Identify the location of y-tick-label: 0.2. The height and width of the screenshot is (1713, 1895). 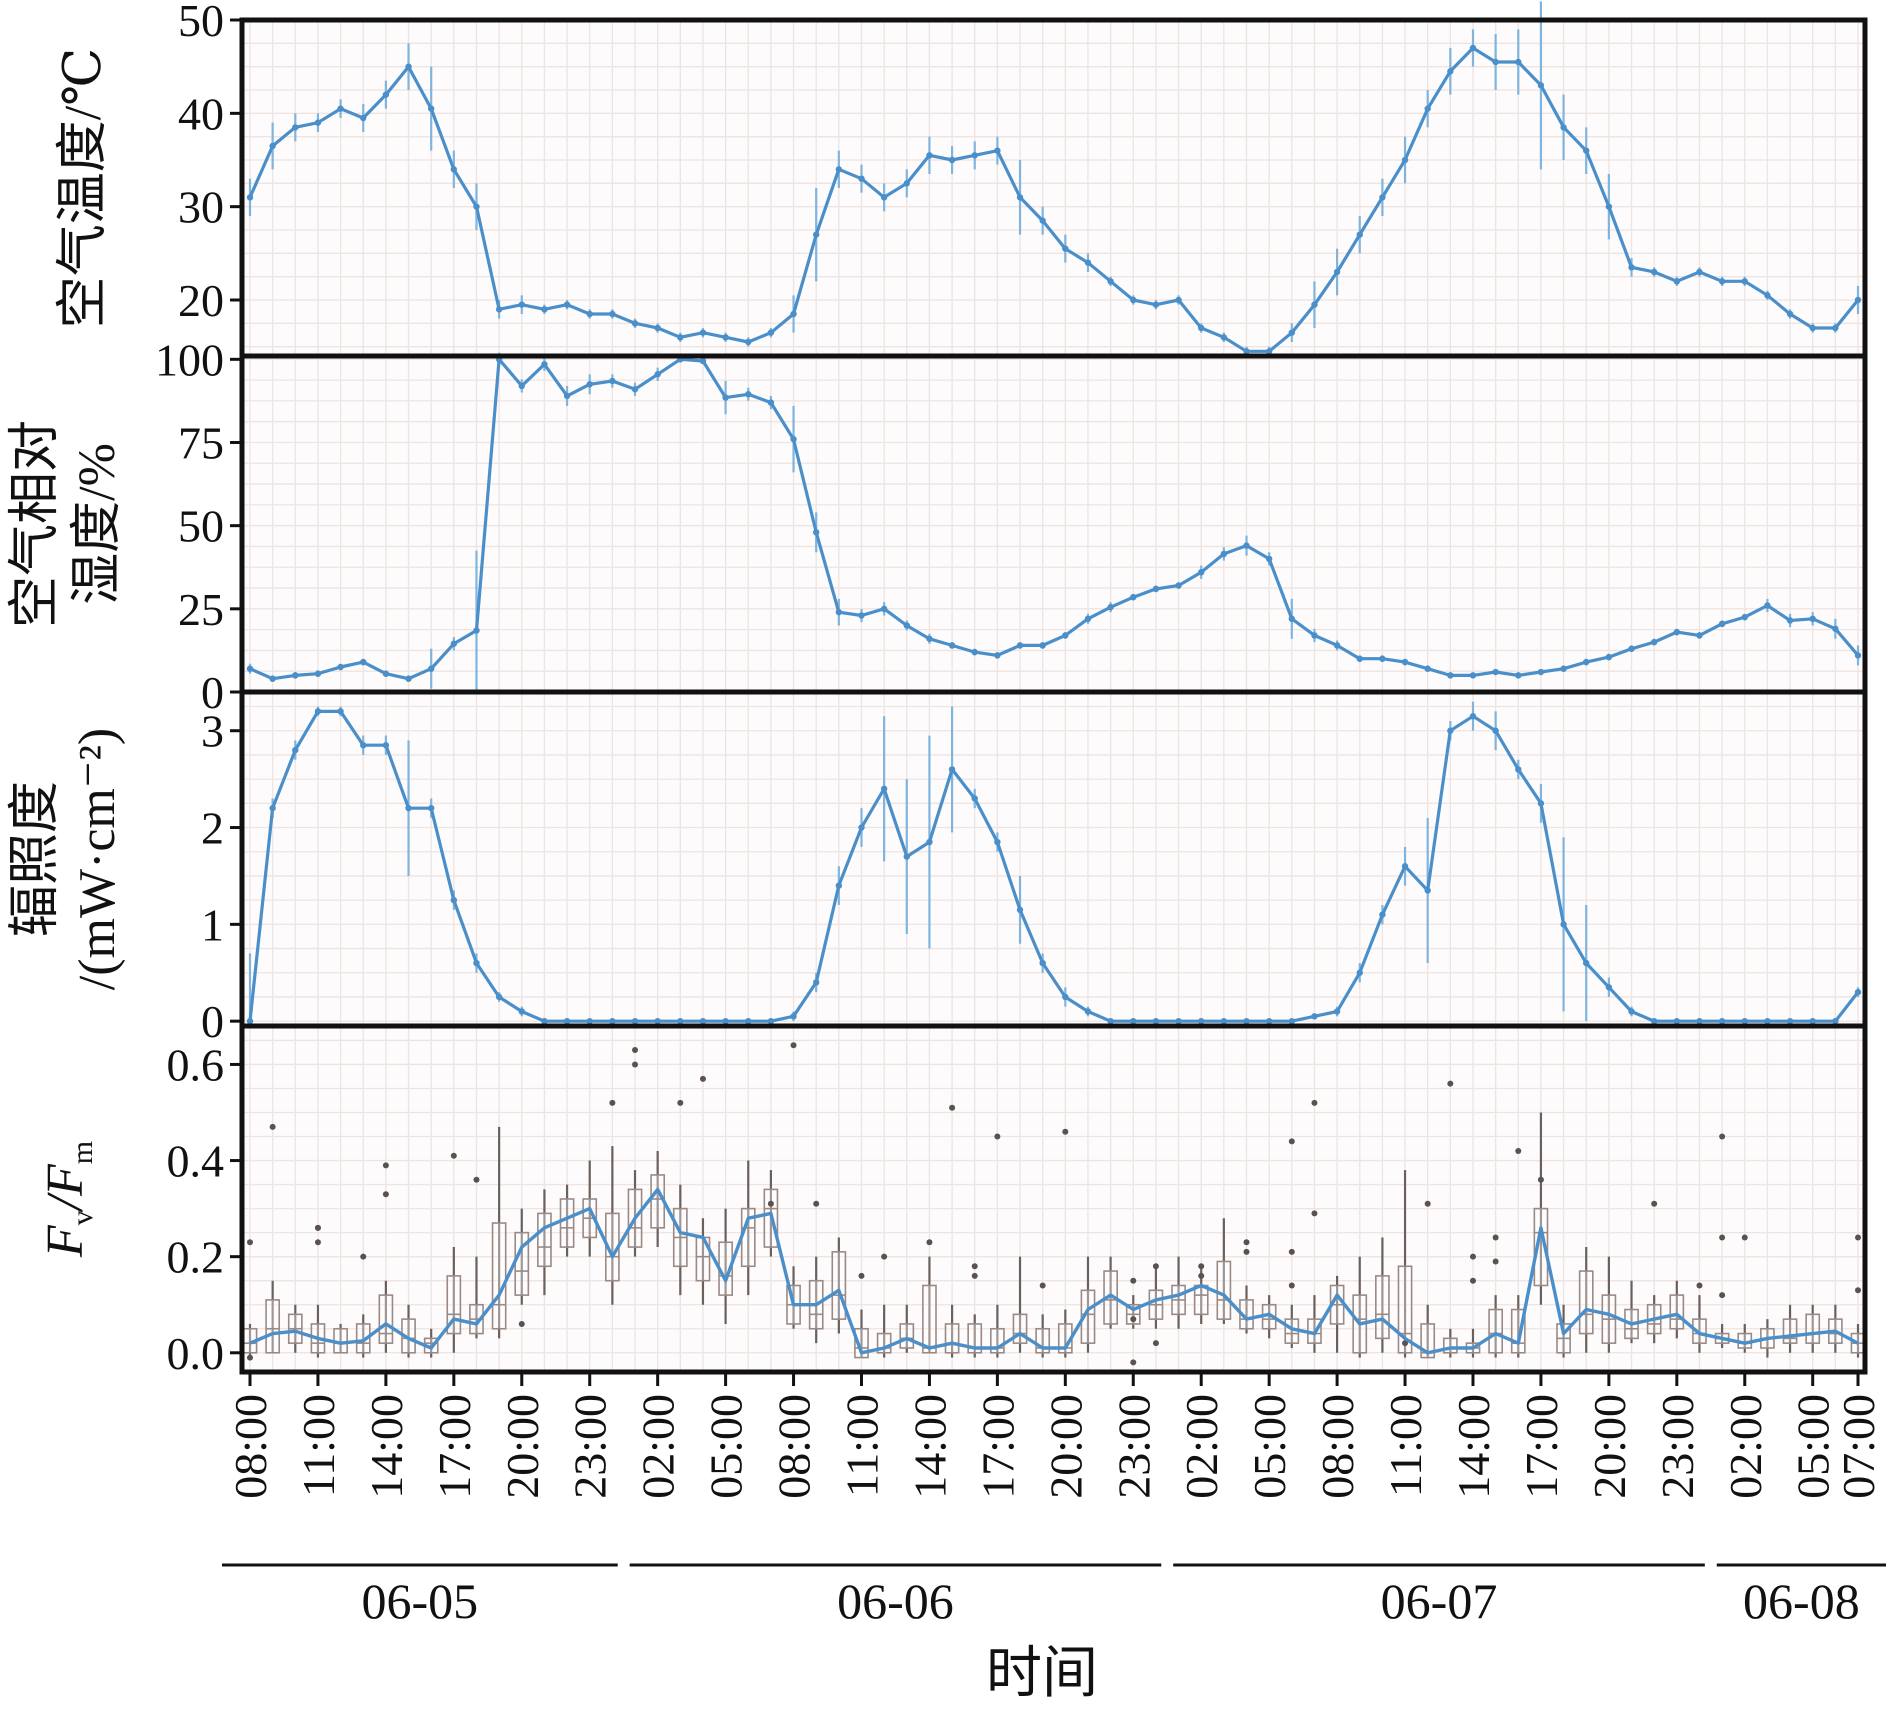
(196, 1257).